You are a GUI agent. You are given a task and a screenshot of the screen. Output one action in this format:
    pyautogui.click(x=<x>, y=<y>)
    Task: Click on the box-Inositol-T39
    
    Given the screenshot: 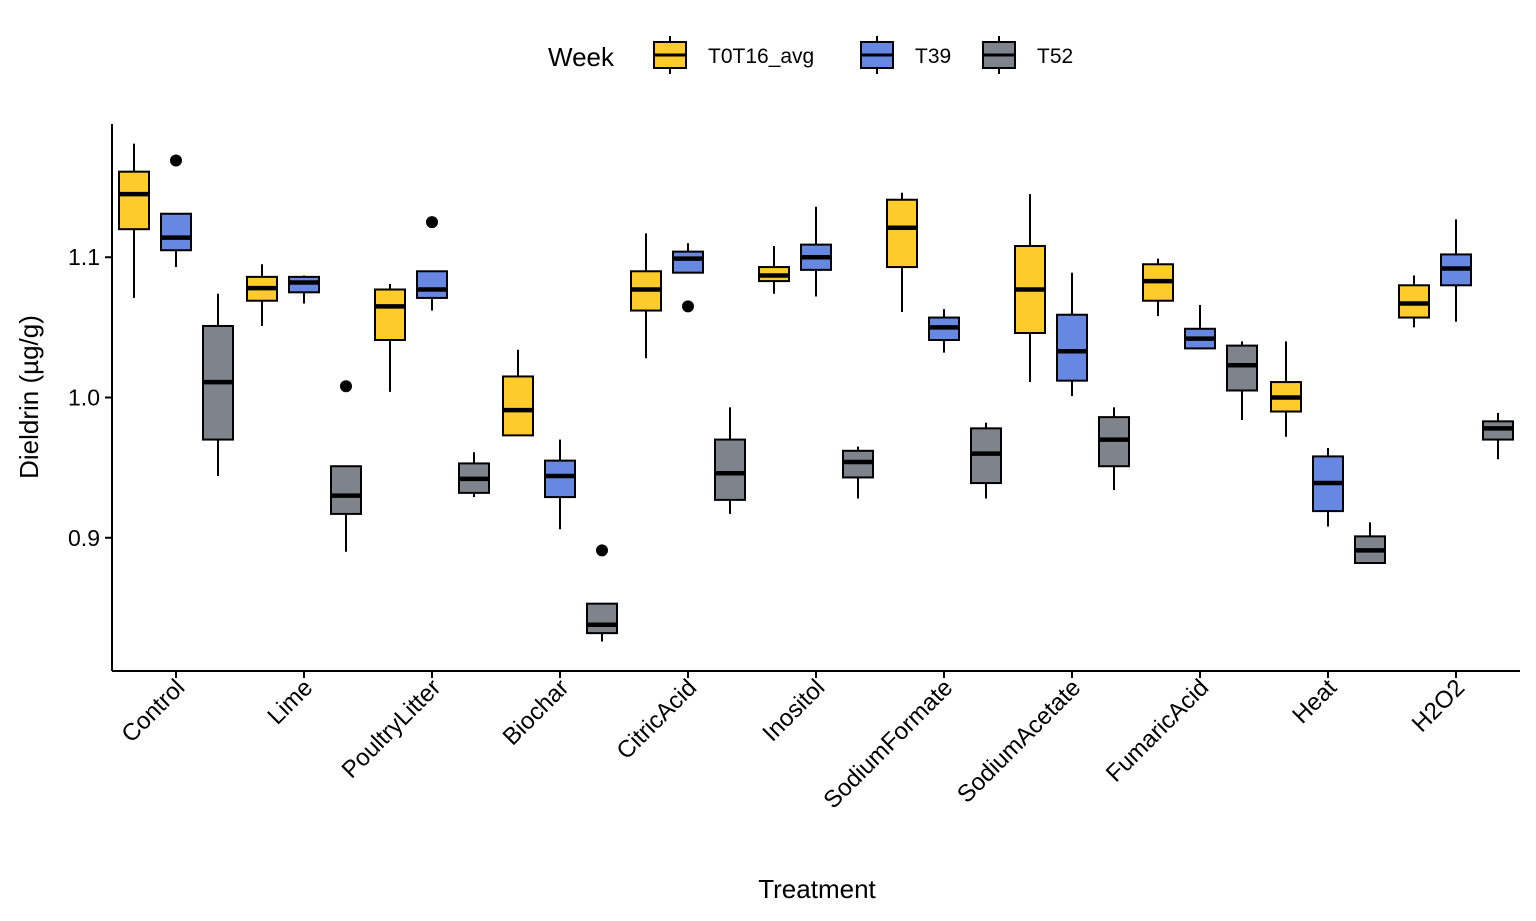 What is the action you would take?
    pyautogui.click(x=816, y=251)
    